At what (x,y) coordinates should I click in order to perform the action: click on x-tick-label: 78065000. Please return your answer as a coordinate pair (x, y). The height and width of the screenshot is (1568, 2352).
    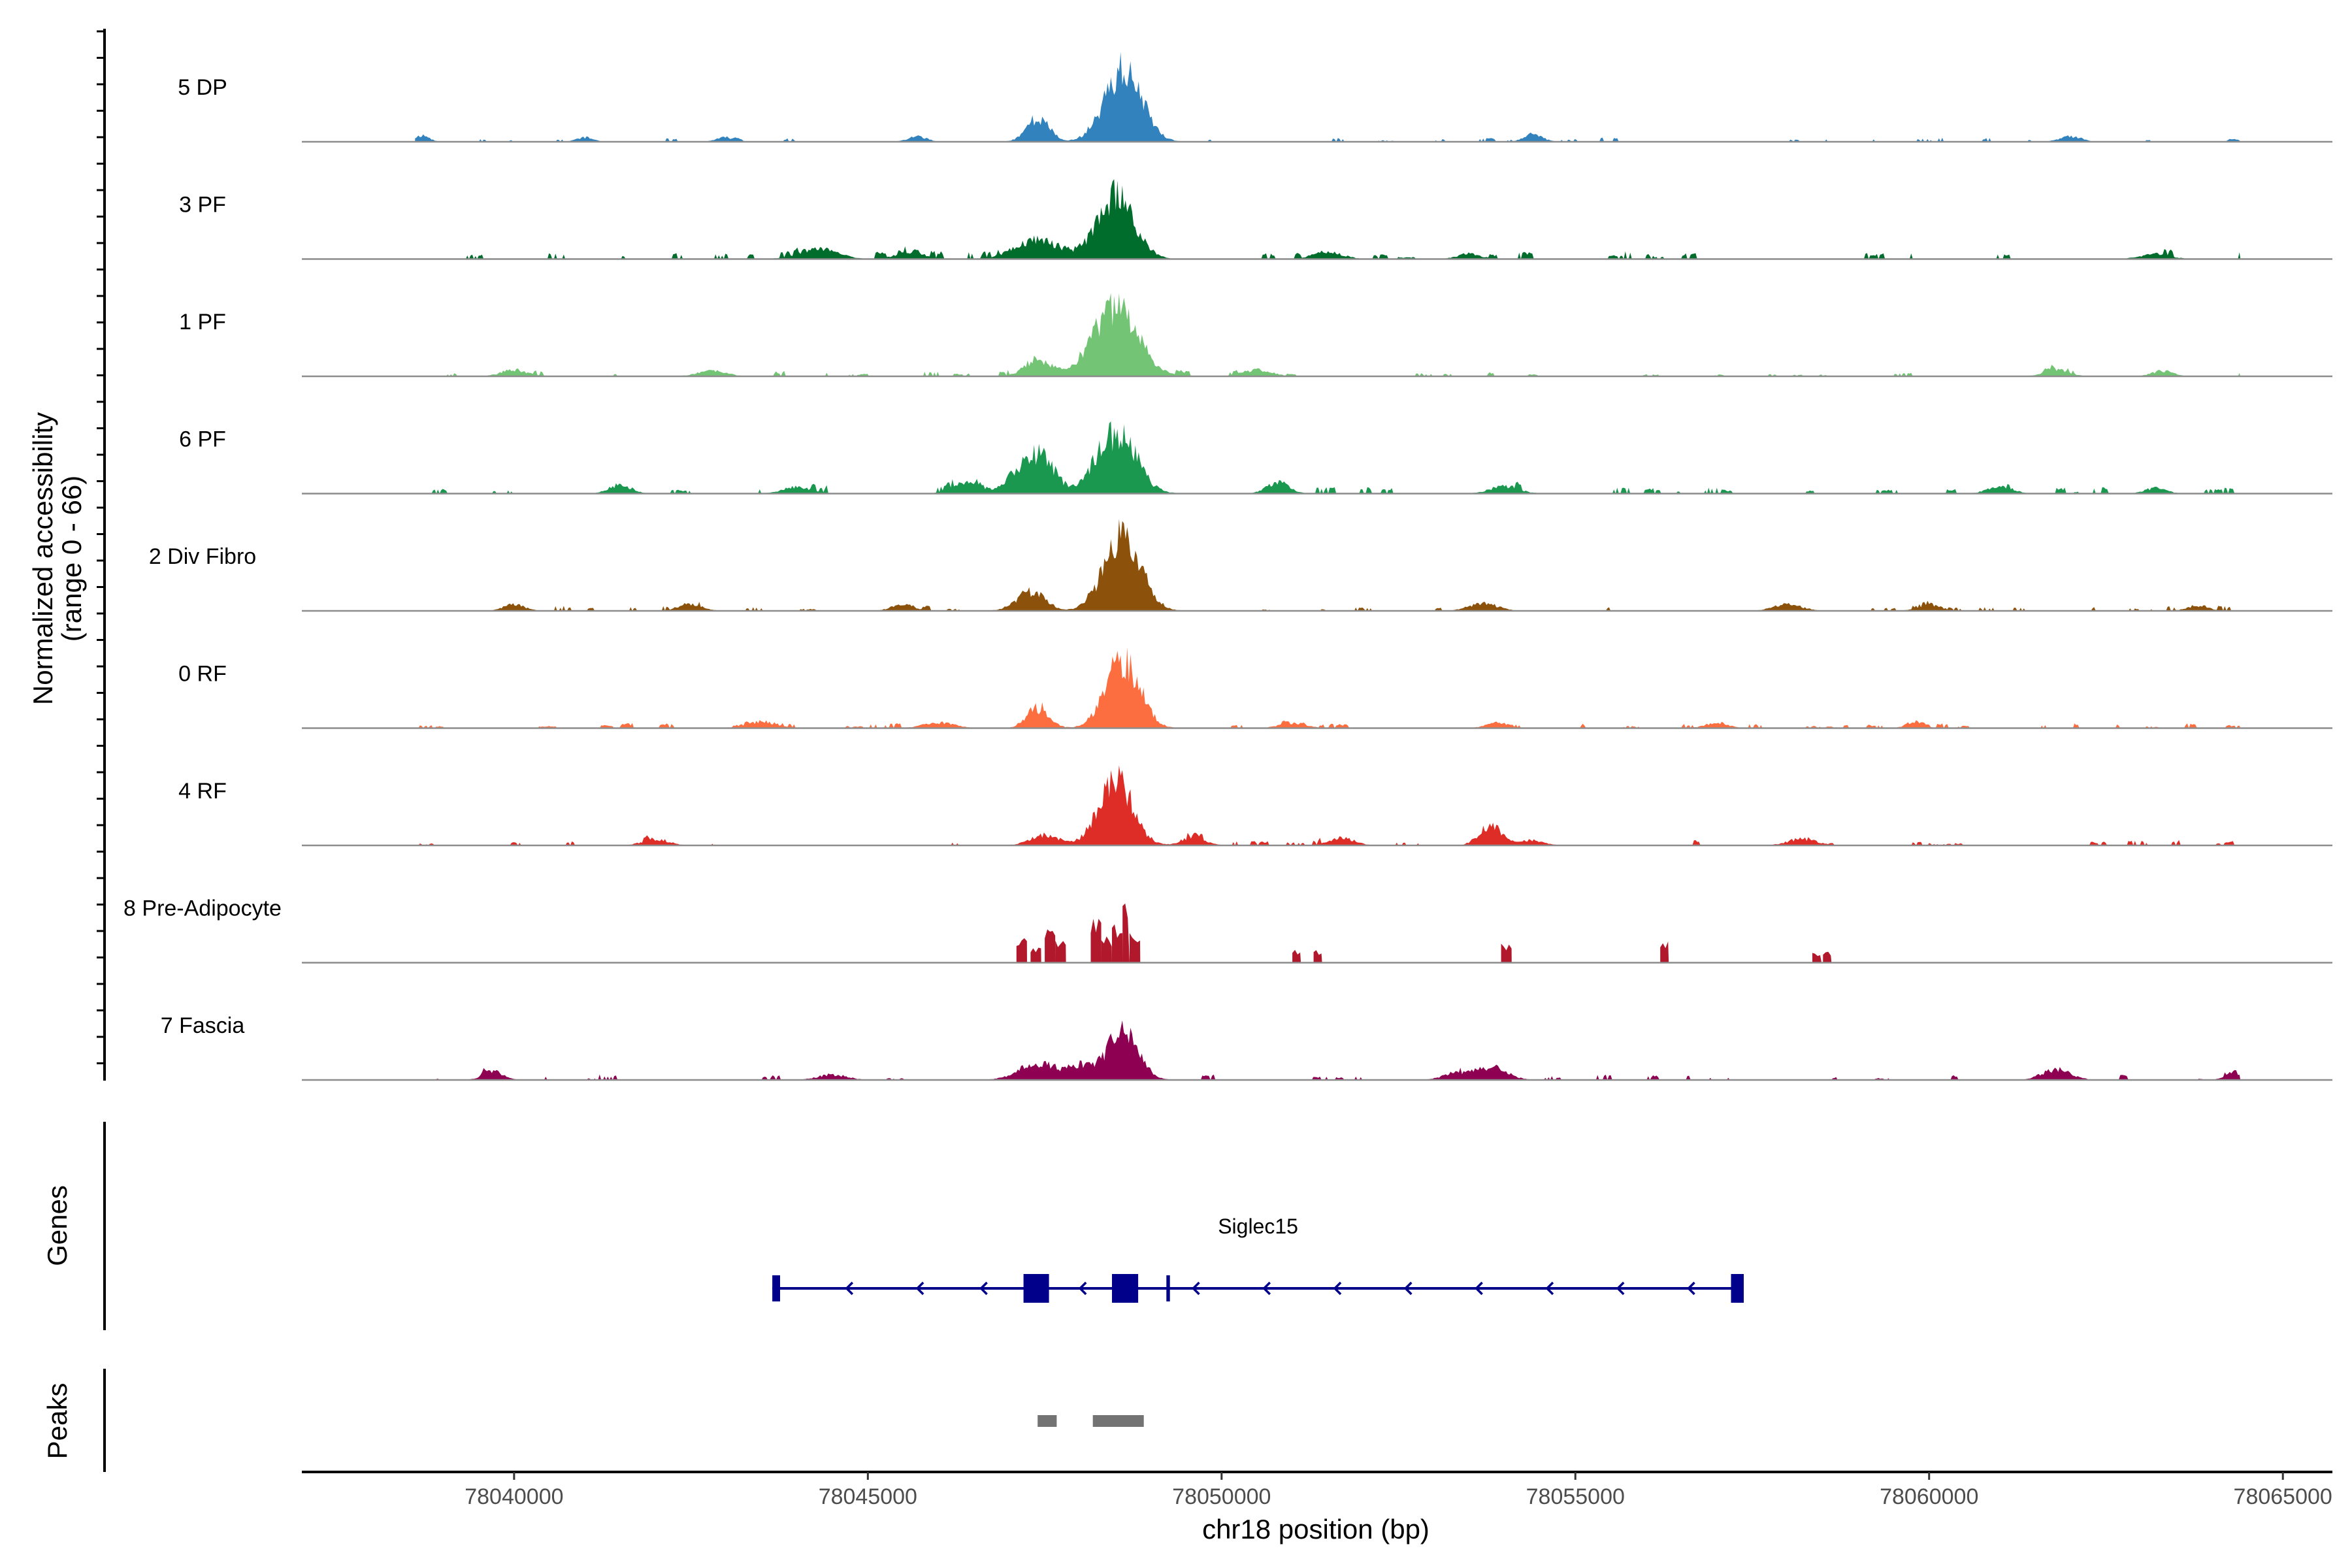
    Looking at the image, I should click on (2283, 1496).